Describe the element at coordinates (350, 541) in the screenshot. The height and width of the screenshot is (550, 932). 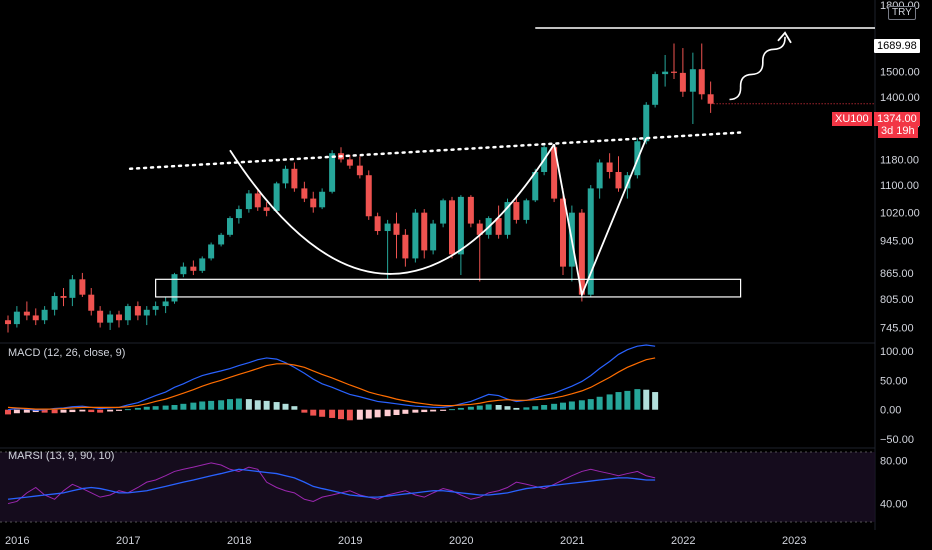
I see `time-tick-label: 2019` at that location.